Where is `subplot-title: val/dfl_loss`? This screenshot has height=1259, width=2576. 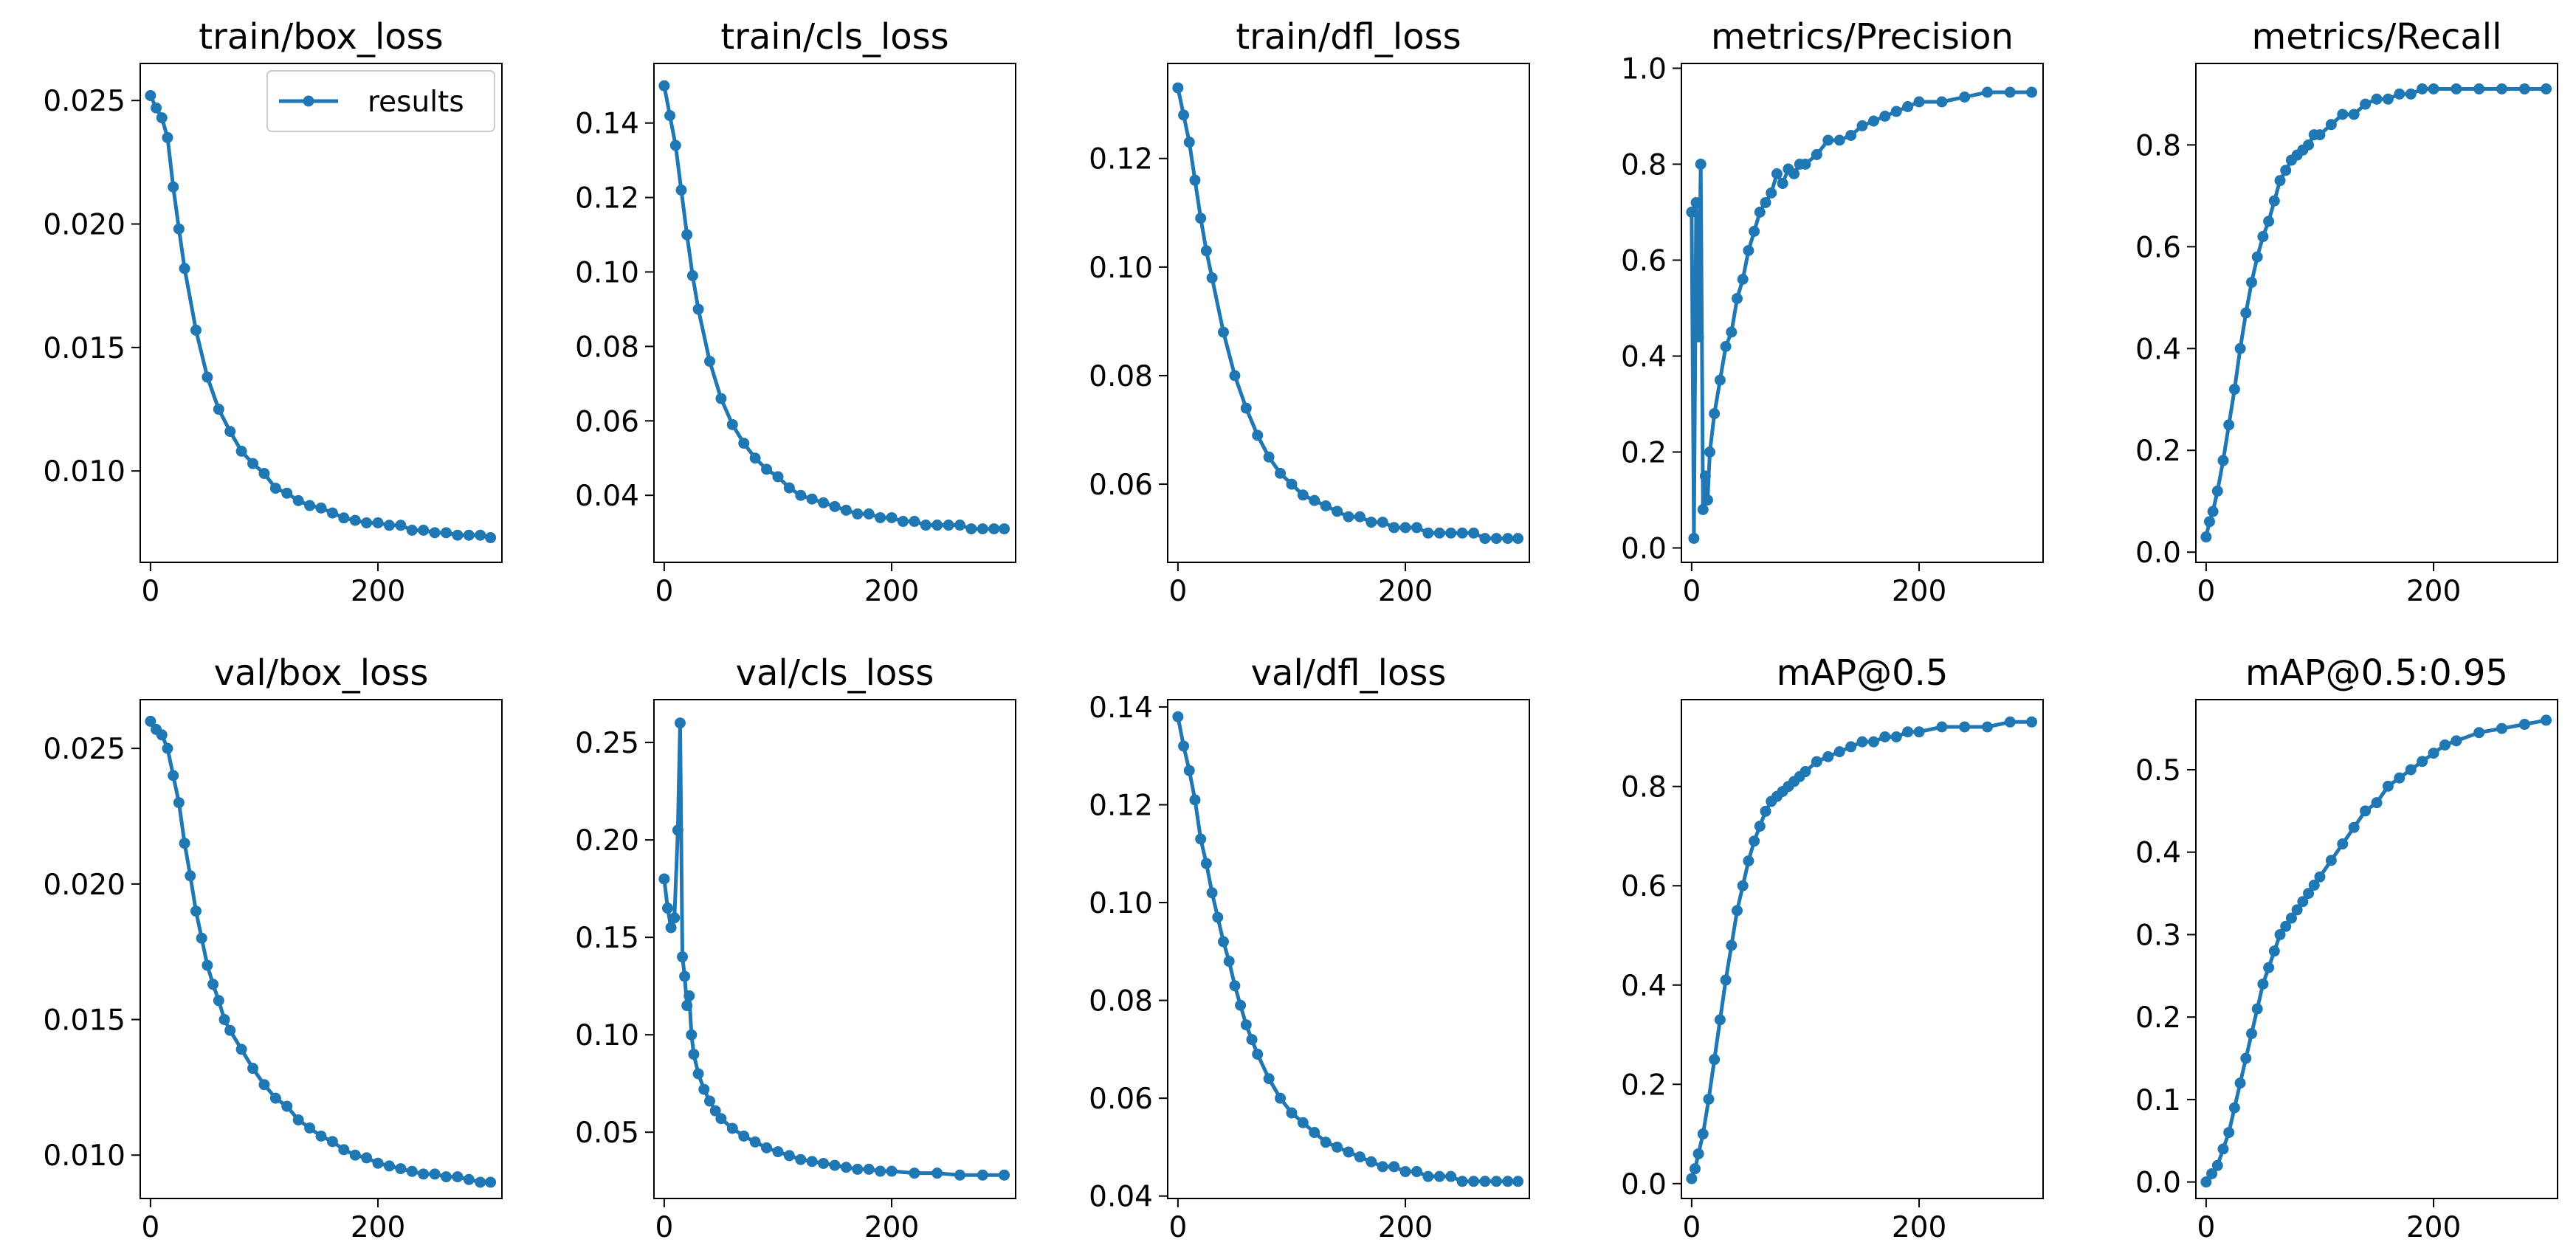
subplot-title: val/dfl_loss is located at coordinates (1349, 673).